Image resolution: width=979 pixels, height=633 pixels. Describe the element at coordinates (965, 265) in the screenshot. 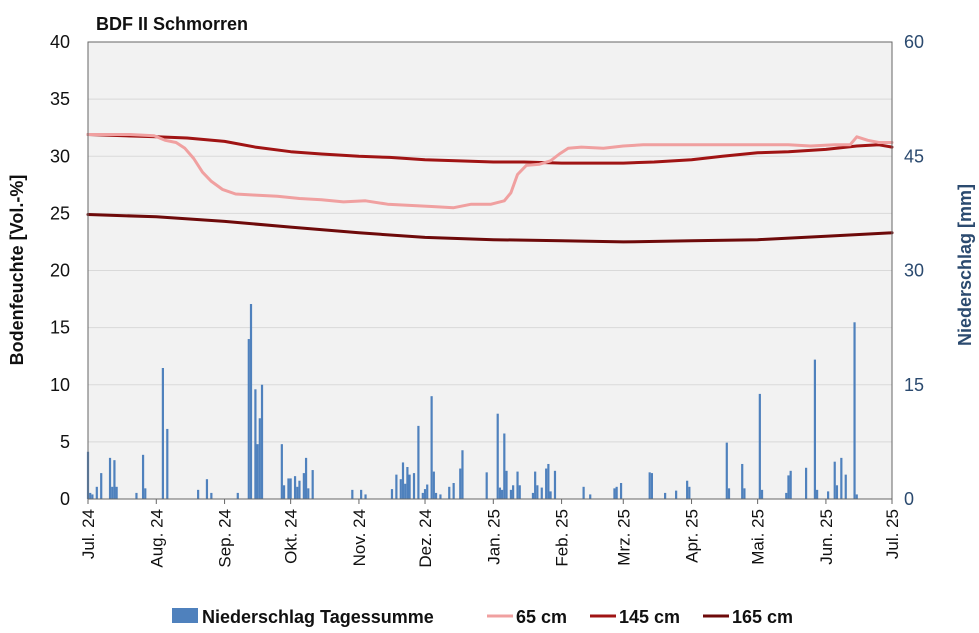

I see `y-axis-right-label: Niederschlag [mm]` at that location.